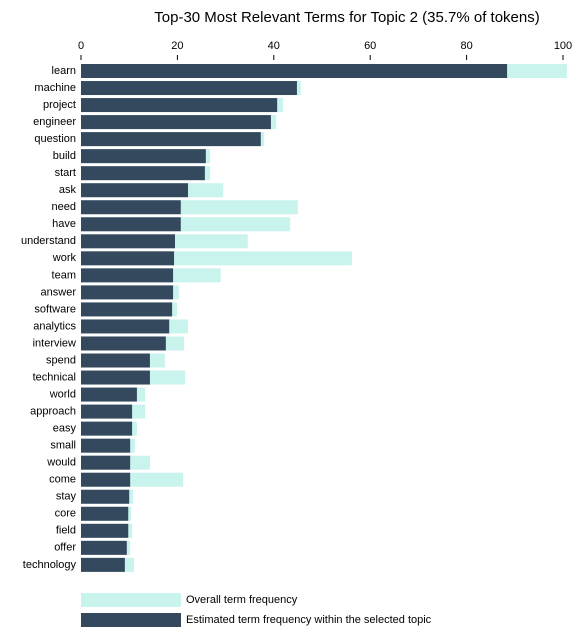 The width and height of the screenshot is (581, 633). What do you see at coordinates (50, 565) in the screenshot?
I see `y-tick-label: technology` at bounding box center [50, 565].